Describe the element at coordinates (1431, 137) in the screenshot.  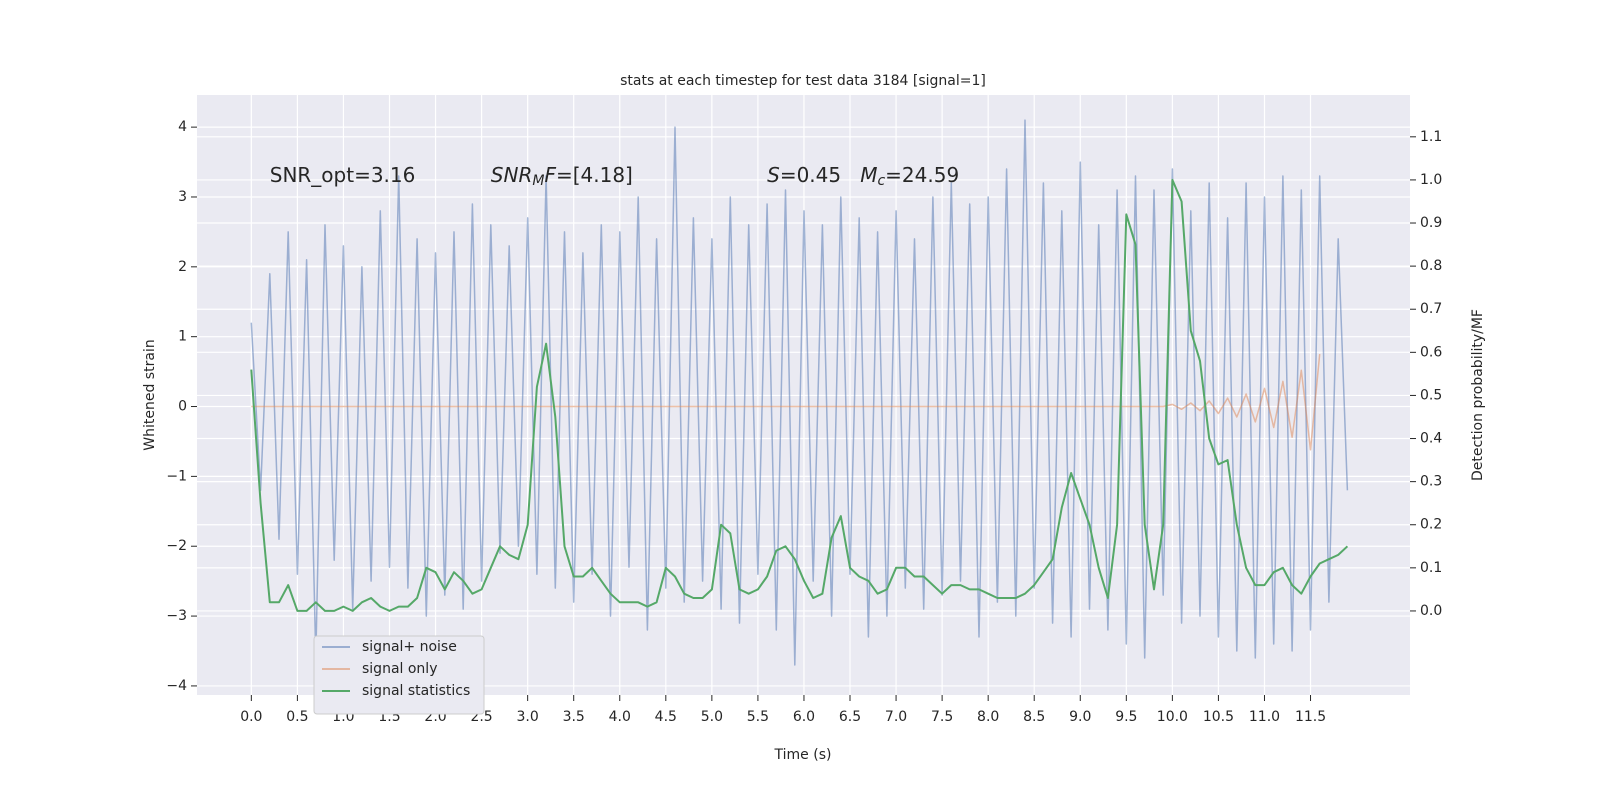
I see `y2-tick-label: 1.1` at that location.